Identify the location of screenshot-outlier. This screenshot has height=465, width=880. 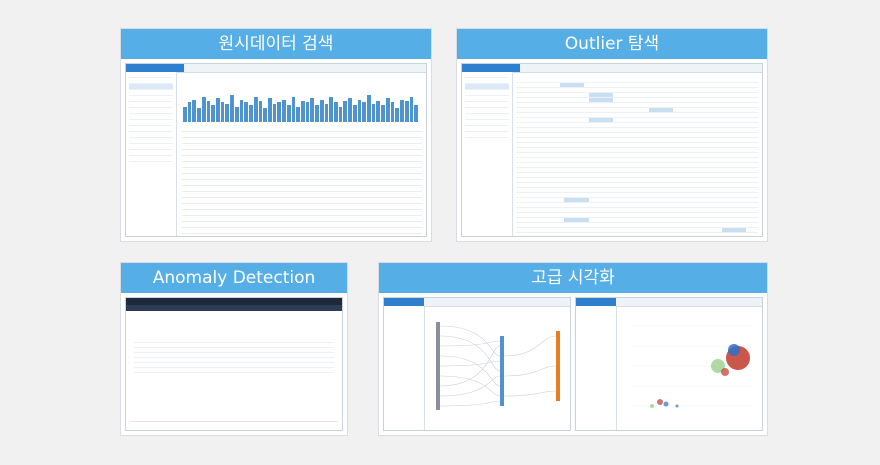
(612, 150).